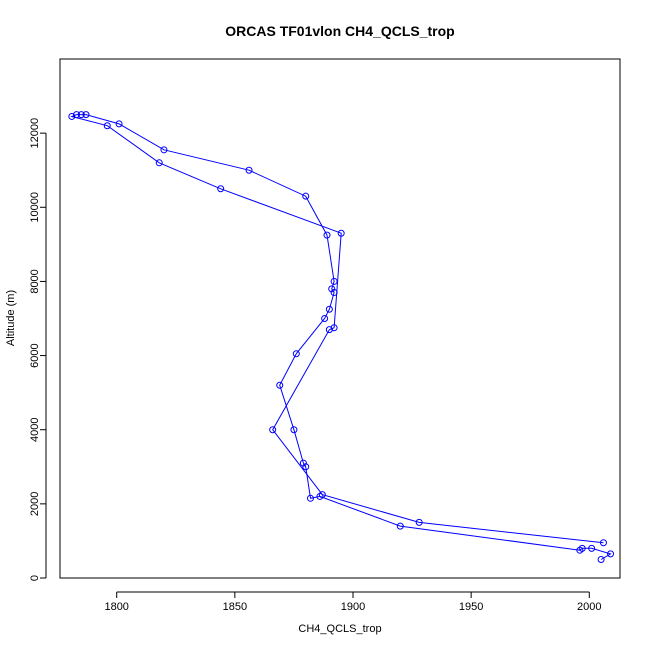  I want to click on y-tick-label: 6000, so click(35, 355).